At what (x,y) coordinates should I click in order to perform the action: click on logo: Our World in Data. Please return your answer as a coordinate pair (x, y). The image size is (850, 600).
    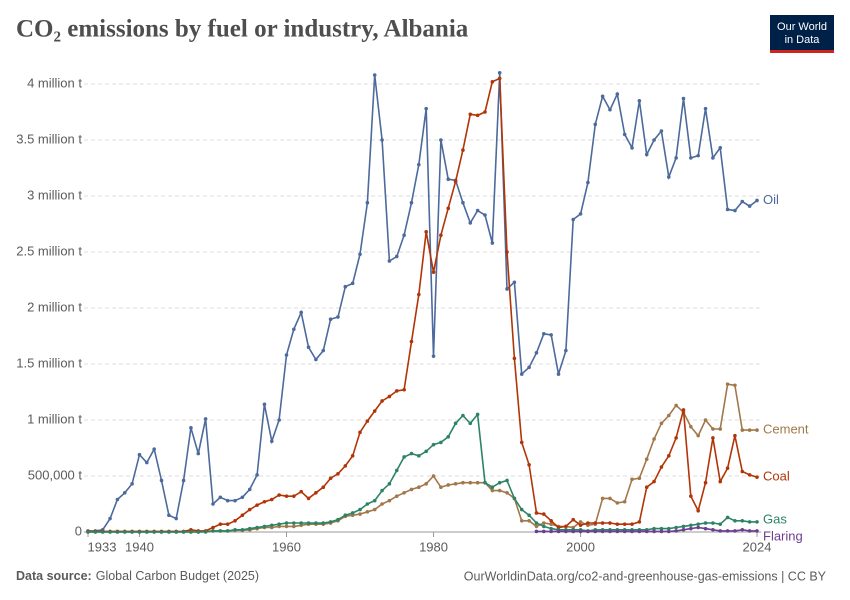
    Looking at the image, I should click on (802, 34).